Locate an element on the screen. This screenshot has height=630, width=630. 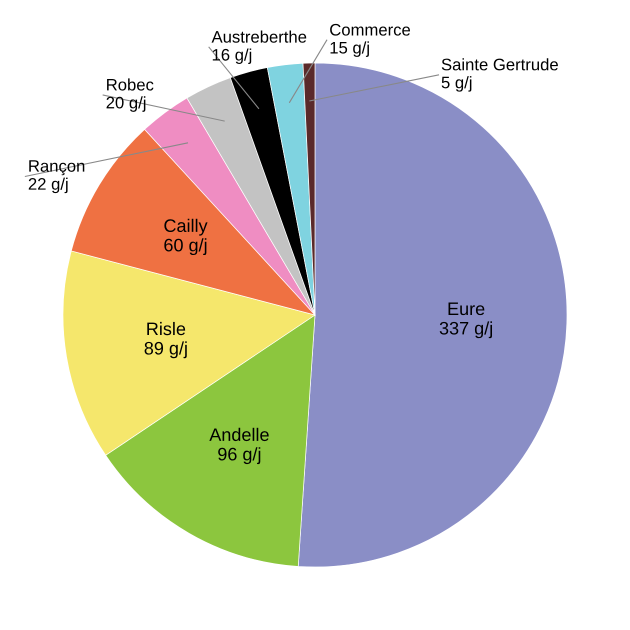
slice-label: Andelle is located at coordinates (239, 435).